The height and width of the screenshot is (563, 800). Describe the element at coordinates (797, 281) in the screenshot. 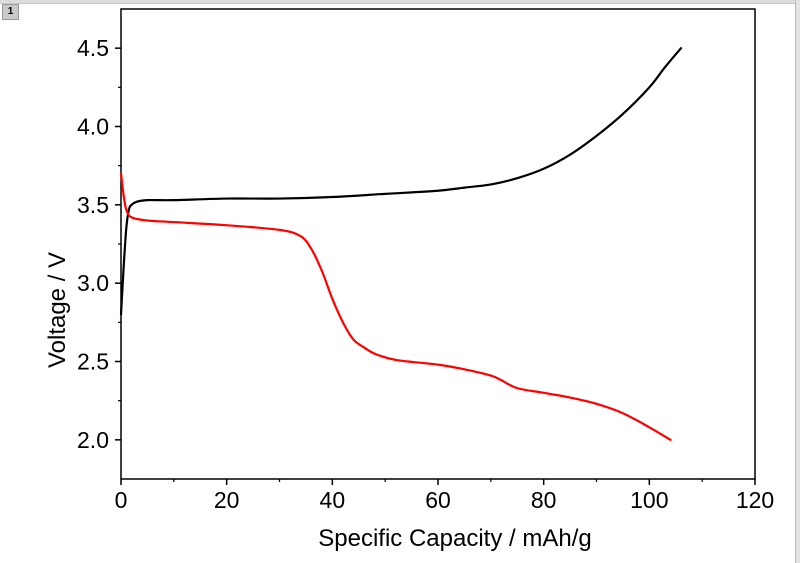

I see `window-right-edge` at that location.